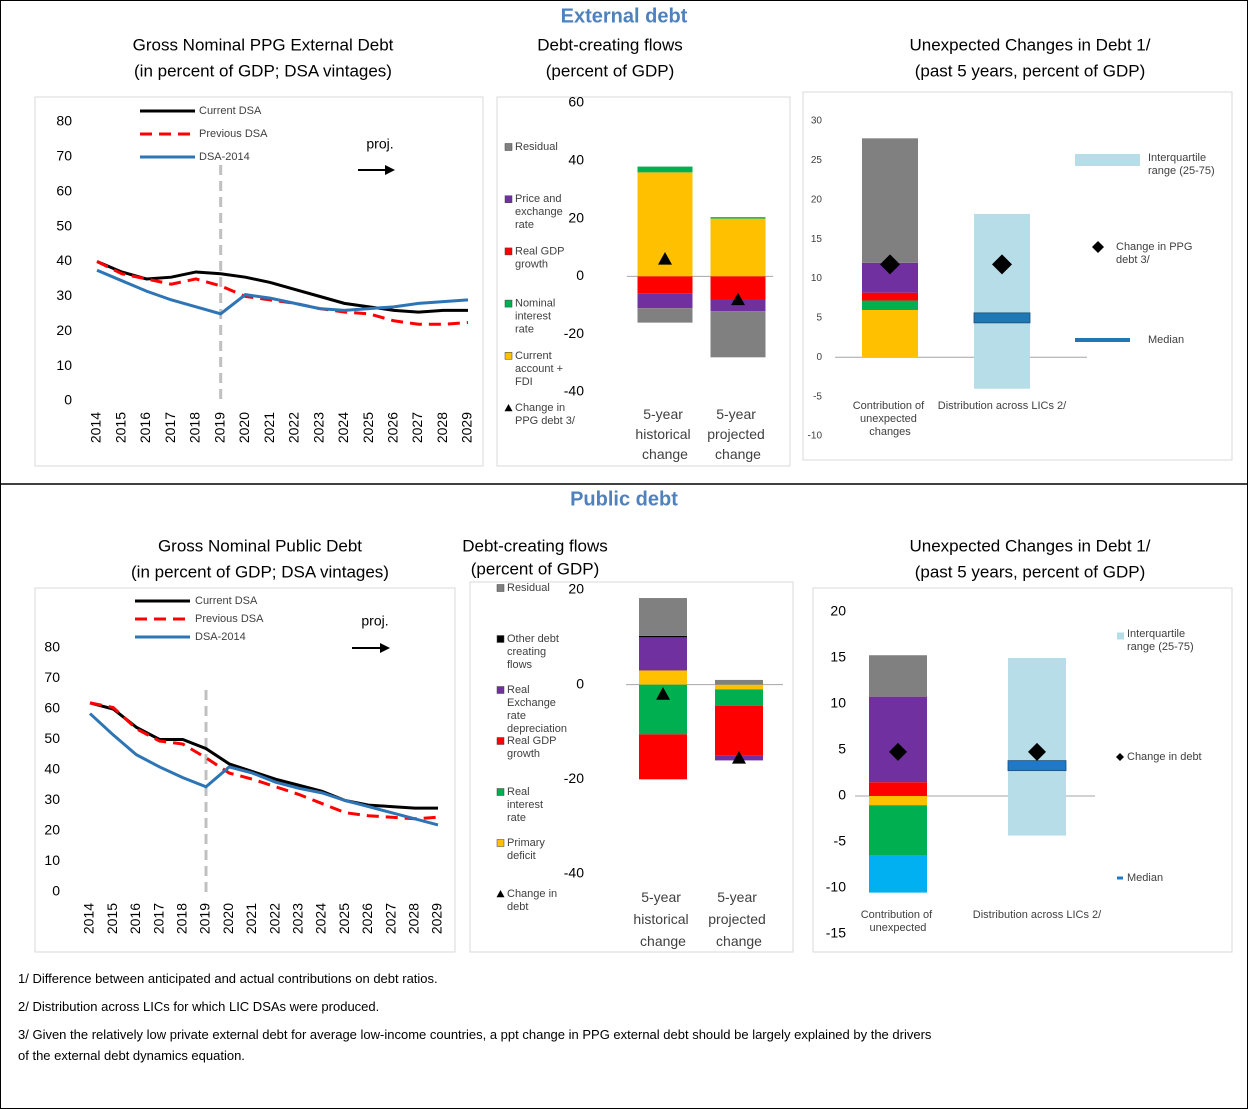 The height and width of the screenshot is (1109, 1248). What do you see at coordinates (64, 190) in the screenshot?
I see `y-tick-label: 60` at bounding box center [64, 190].